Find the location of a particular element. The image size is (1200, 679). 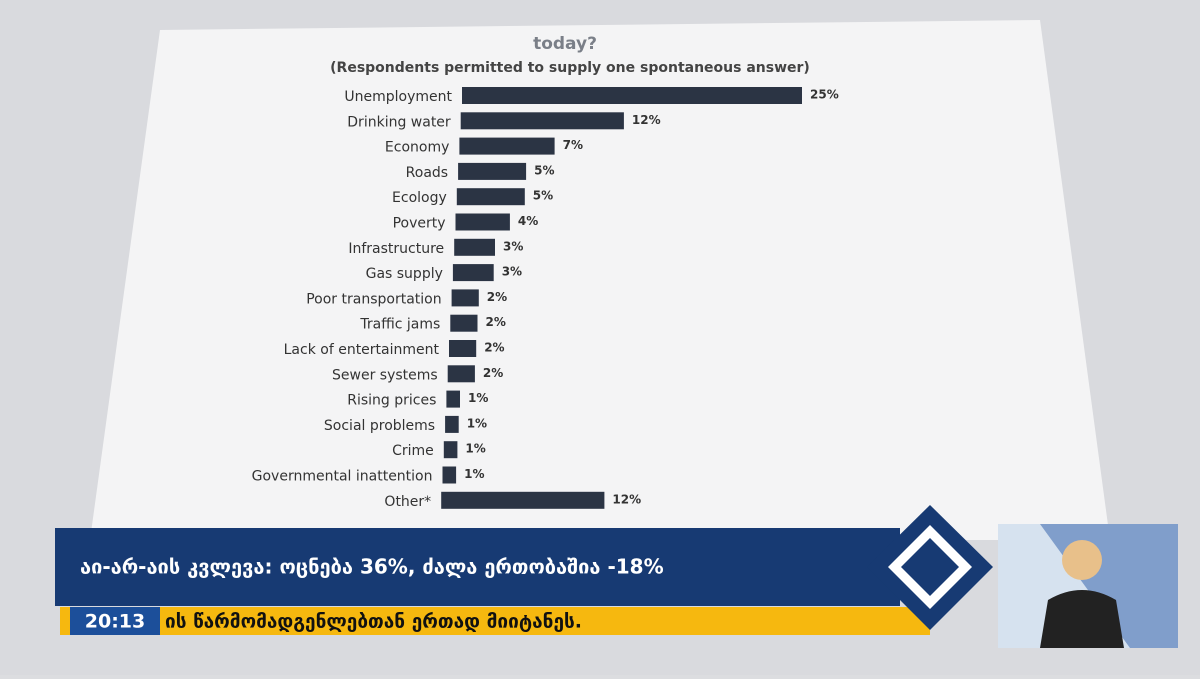

chart-title: today? is located at coordinates (565, 44).